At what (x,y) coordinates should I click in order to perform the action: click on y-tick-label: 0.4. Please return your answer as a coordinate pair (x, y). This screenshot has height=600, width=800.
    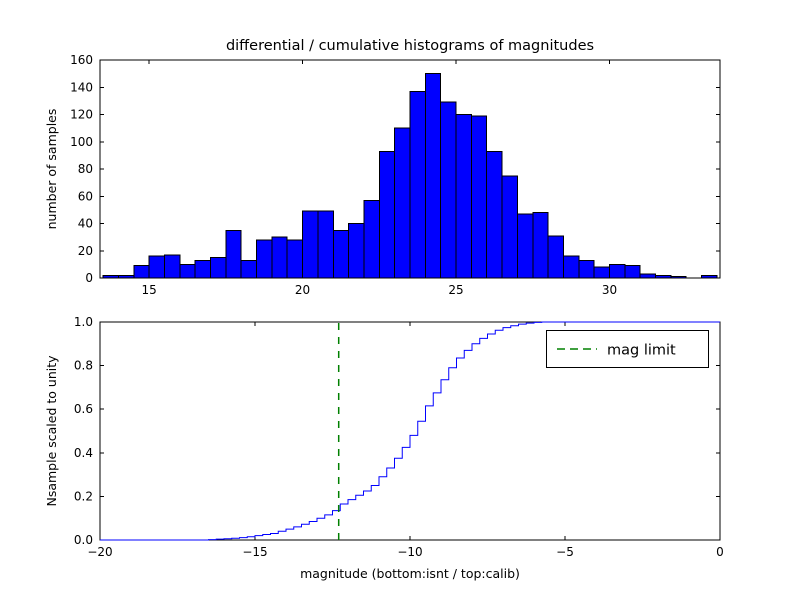
    Looking at the image, I should click on (83, 453).